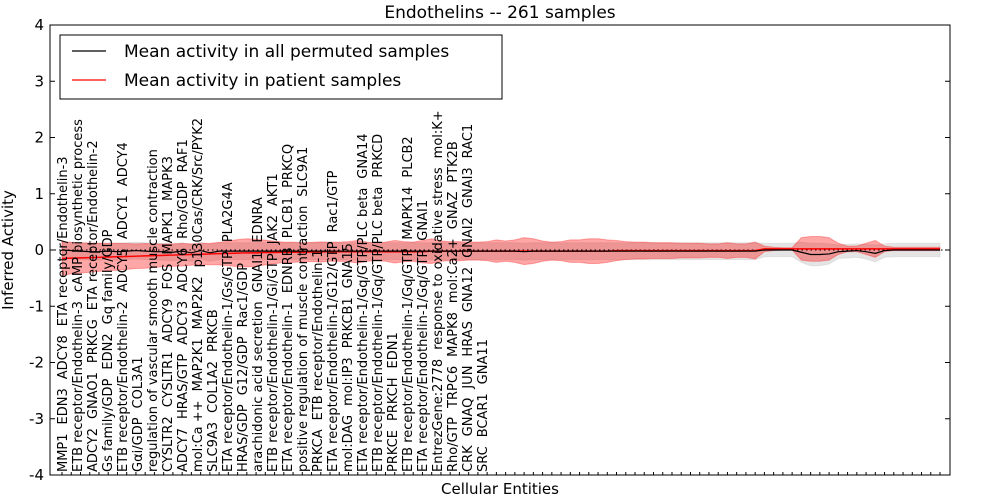 This screenshot has height=500, width=1000. I want to click on legend-frame, so click(281, 67).